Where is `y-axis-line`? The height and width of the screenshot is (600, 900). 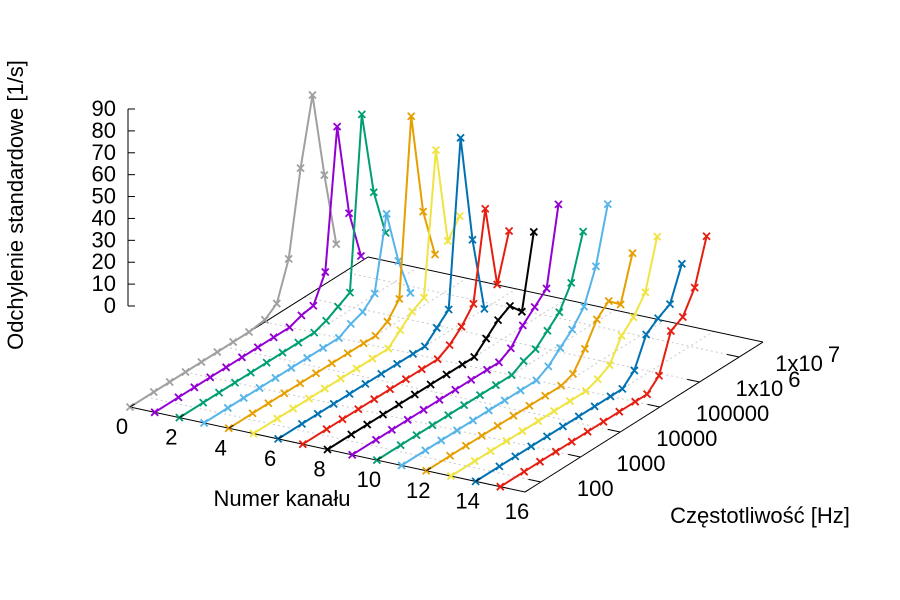 y-axis-line is located at coordinates (644, 417).